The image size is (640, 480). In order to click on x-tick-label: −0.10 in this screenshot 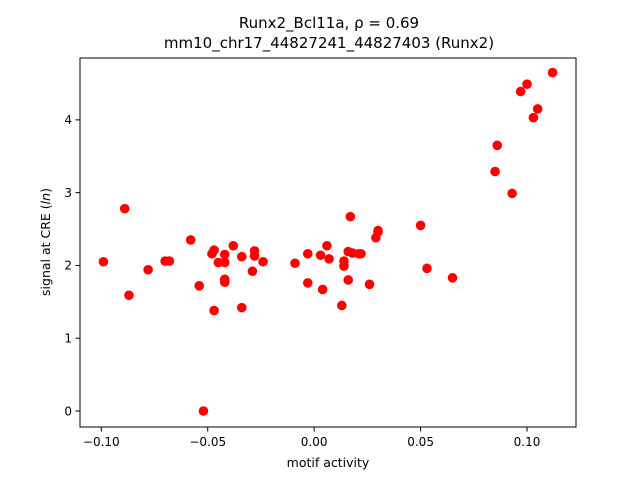, I will do `click(101, 442)`.